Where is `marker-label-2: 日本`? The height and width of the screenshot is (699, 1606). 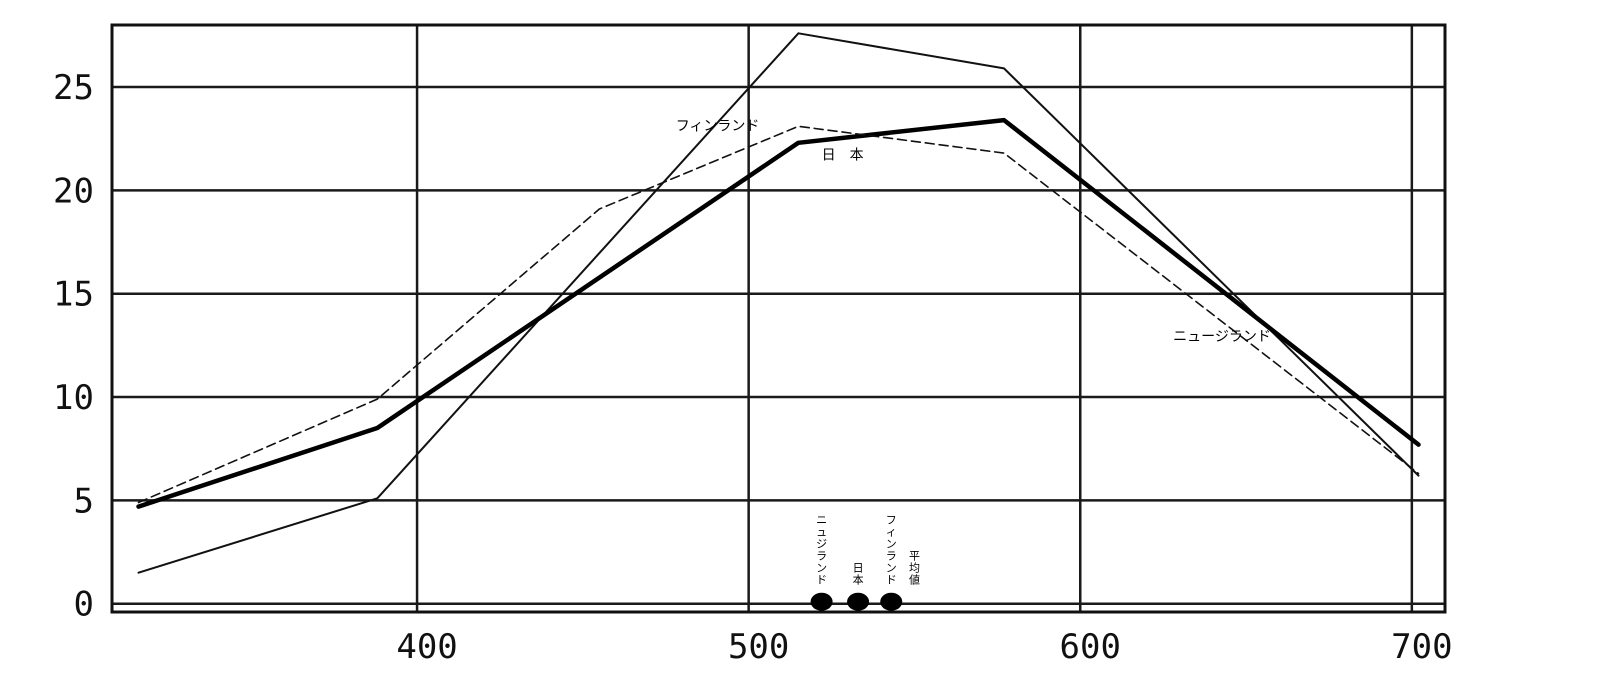
marker-label-2: 日本 is located at coordinates (858, 574).